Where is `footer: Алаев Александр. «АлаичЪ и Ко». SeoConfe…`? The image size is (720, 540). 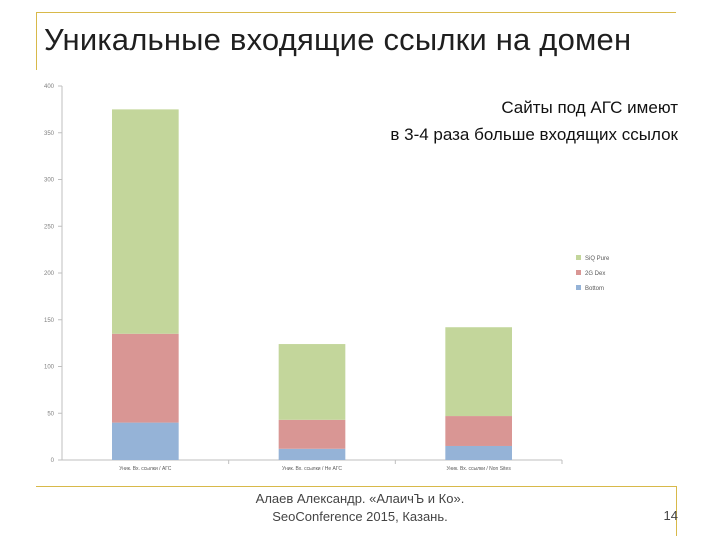
footer: Алаев Александр. «АлаичЪ и Ко». SeoConfe… is located at coordinates (360, 508).